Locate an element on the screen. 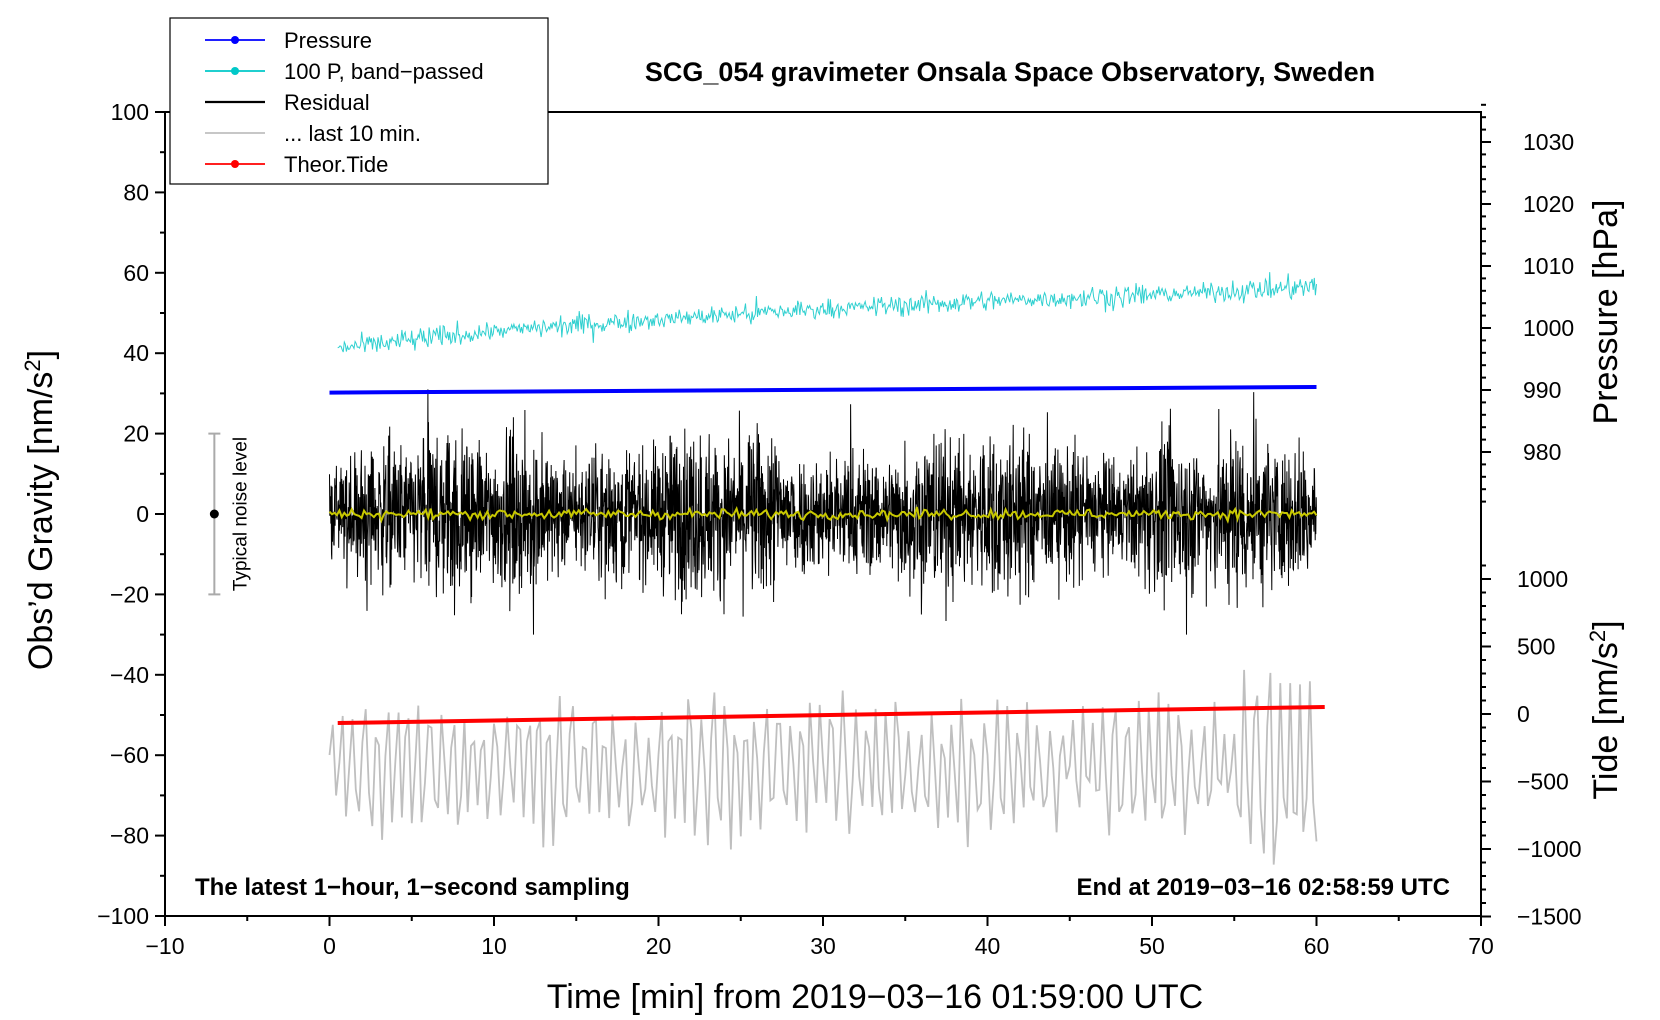  x-tick-label: 40 is located at coordinates (988, 946).